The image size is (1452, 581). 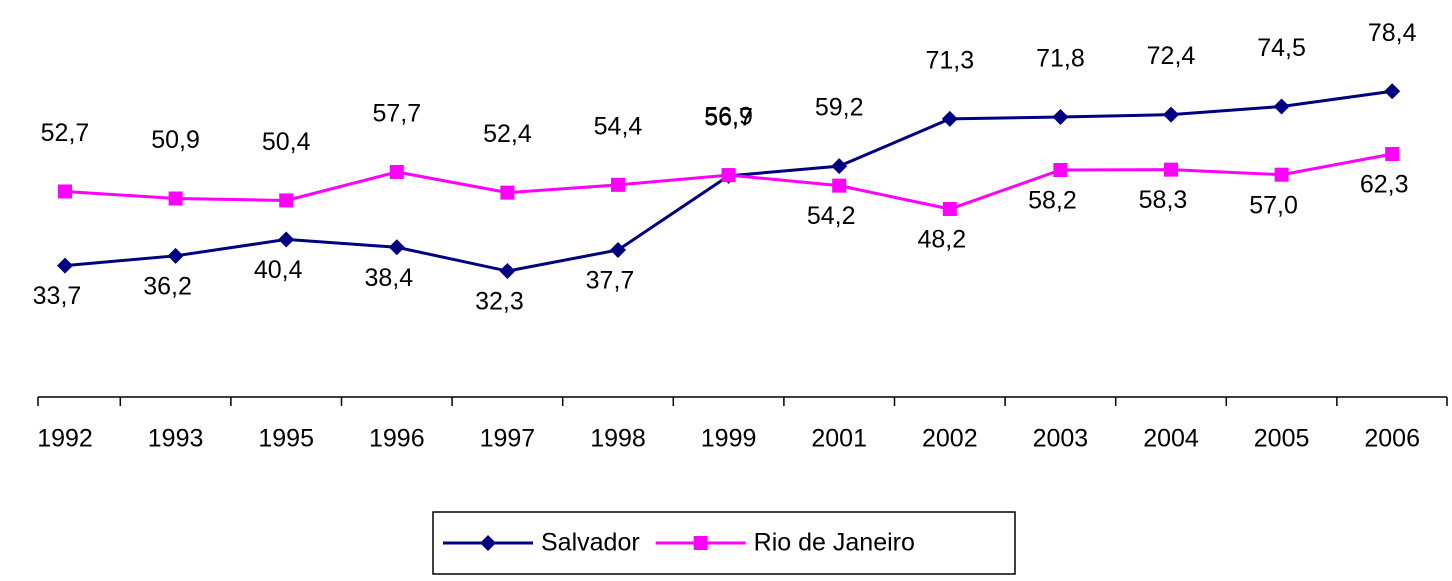 What do you see at coordinates (286, 142) in the screenshot?
I see `data-label: 50,4` at bounding box center [286, 142].